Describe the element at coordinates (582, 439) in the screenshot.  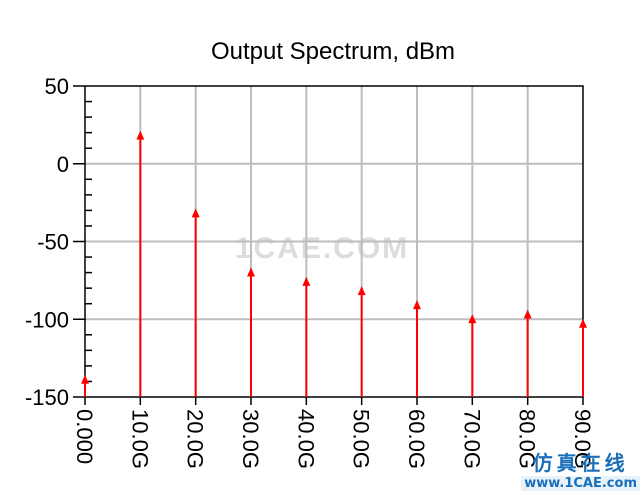
I see `x-tick-label: 90.0G` at that location.